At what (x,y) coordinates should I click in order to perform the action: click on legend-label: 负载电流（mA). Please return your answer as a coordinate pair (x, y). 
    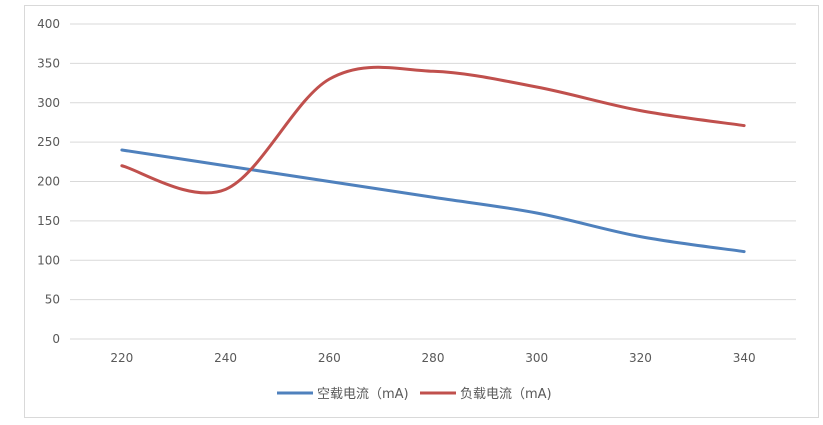
    Looking at the image, I should click on (506, 394).